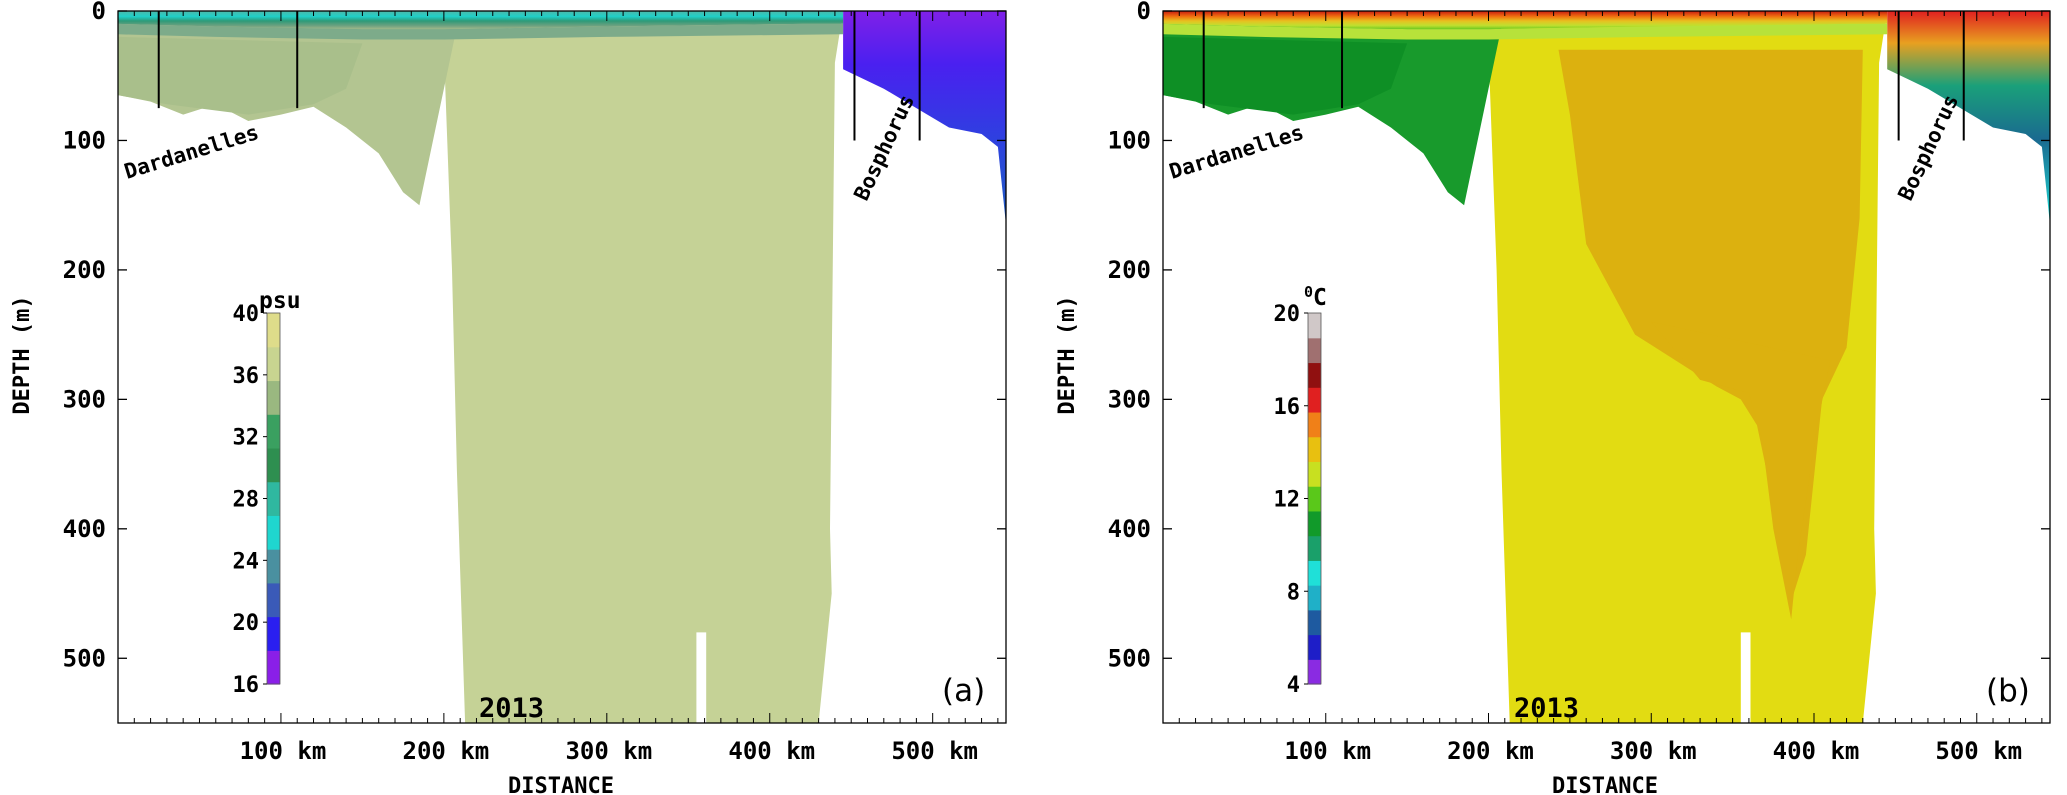 The width and height of the screenshot is (2067, 795). Describe the element at coordinates (2008, 691) in the screenshot. I see `panel-b-letter: (b)` at that location.